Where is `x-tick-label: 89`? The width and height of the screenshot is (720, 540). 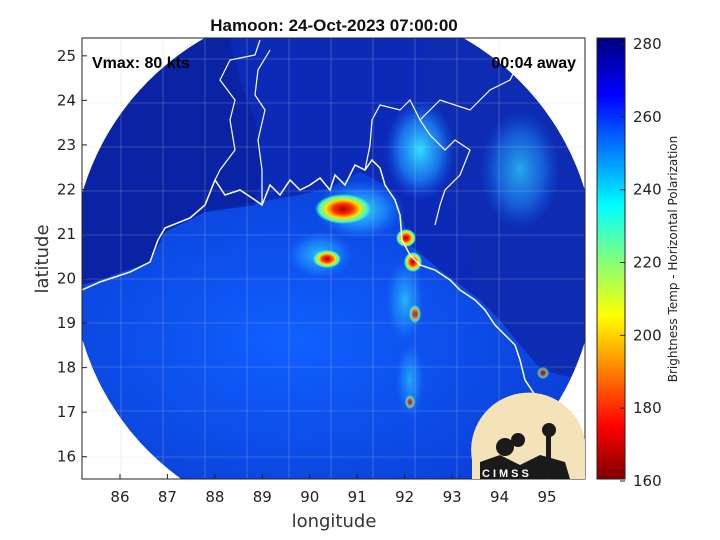
x-tick-label: 89 is located at coordinates (262, 497).